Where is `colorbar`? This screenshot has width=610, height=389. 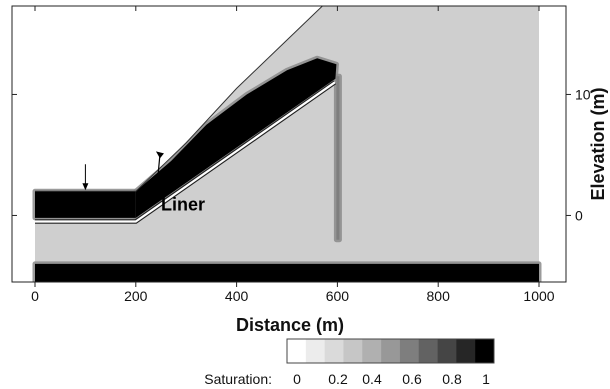
colorbar is located at coordinates (390, 351).